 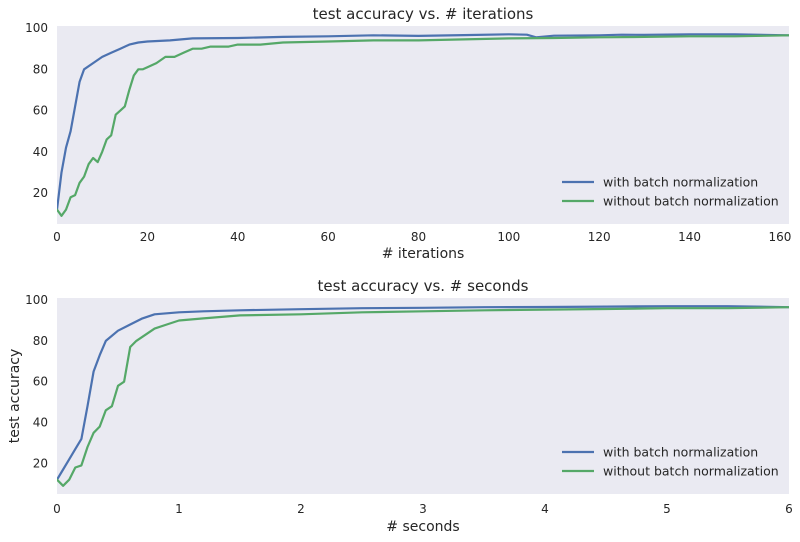 I want to click on x-axis-label: # seconds, so click(x=422, y=527).